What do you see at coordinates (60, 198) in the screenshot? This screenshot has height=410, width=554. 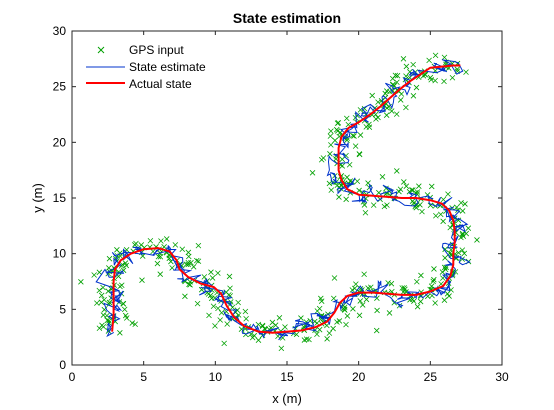 I see `y-tick-label: 15` at bounding box center [60, 198].